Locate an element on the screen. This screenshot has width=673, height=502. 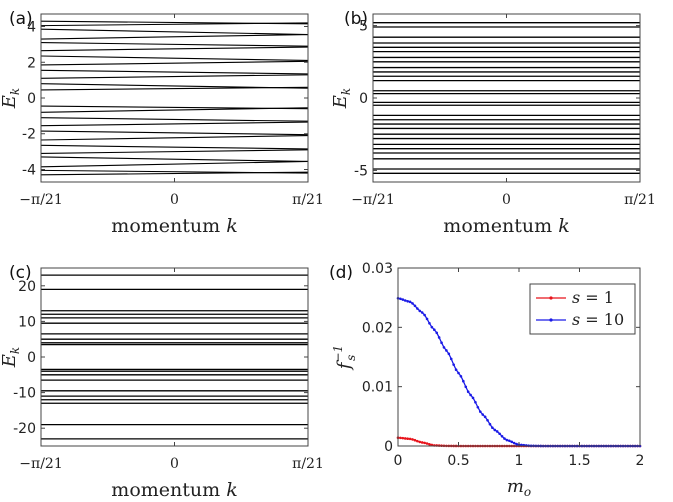
y-tick-label: 0.03 is located at coordinates (377, 269).